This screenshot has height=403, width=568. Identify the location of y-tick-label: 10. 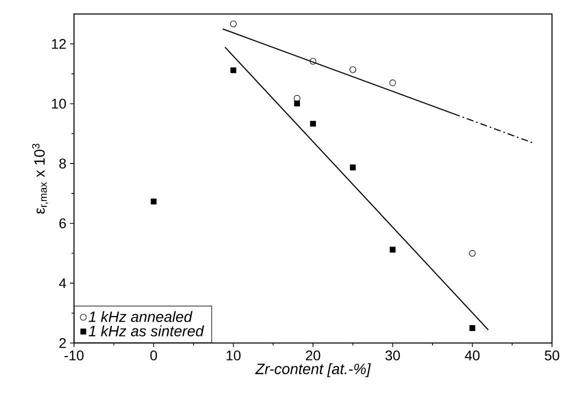
(59, 103).